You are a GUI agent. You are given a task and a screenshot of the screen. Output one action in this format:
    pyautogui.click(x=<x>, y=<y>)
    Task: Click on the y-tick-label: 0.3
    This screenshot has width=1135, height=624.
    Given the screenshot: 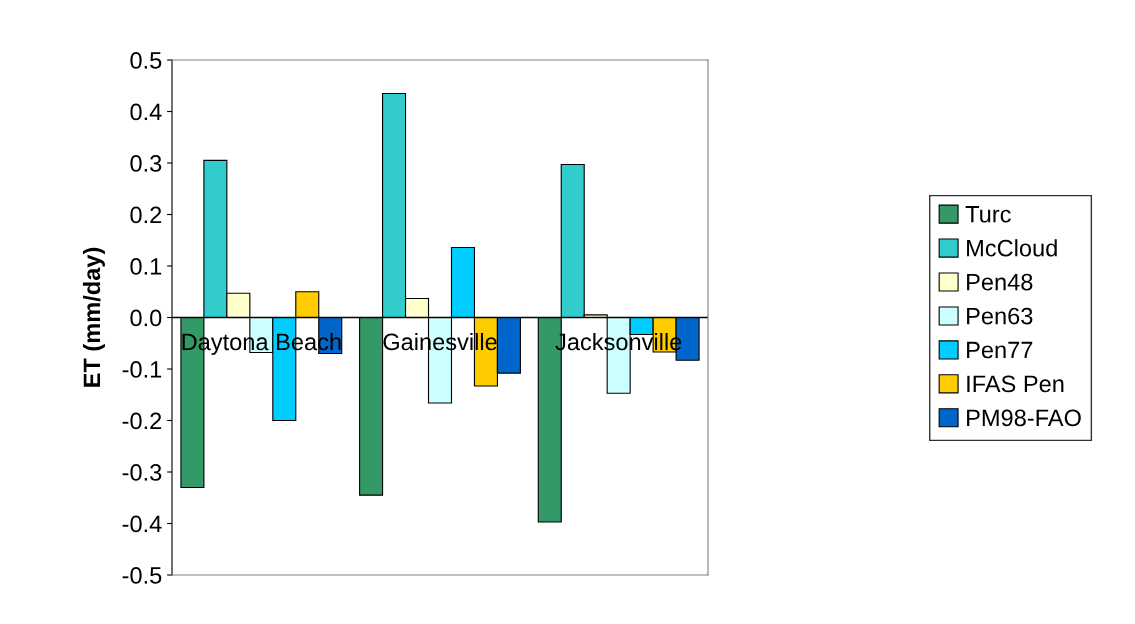 What is the action you would take?
    pyautogui.click(x=146, y=163)
    